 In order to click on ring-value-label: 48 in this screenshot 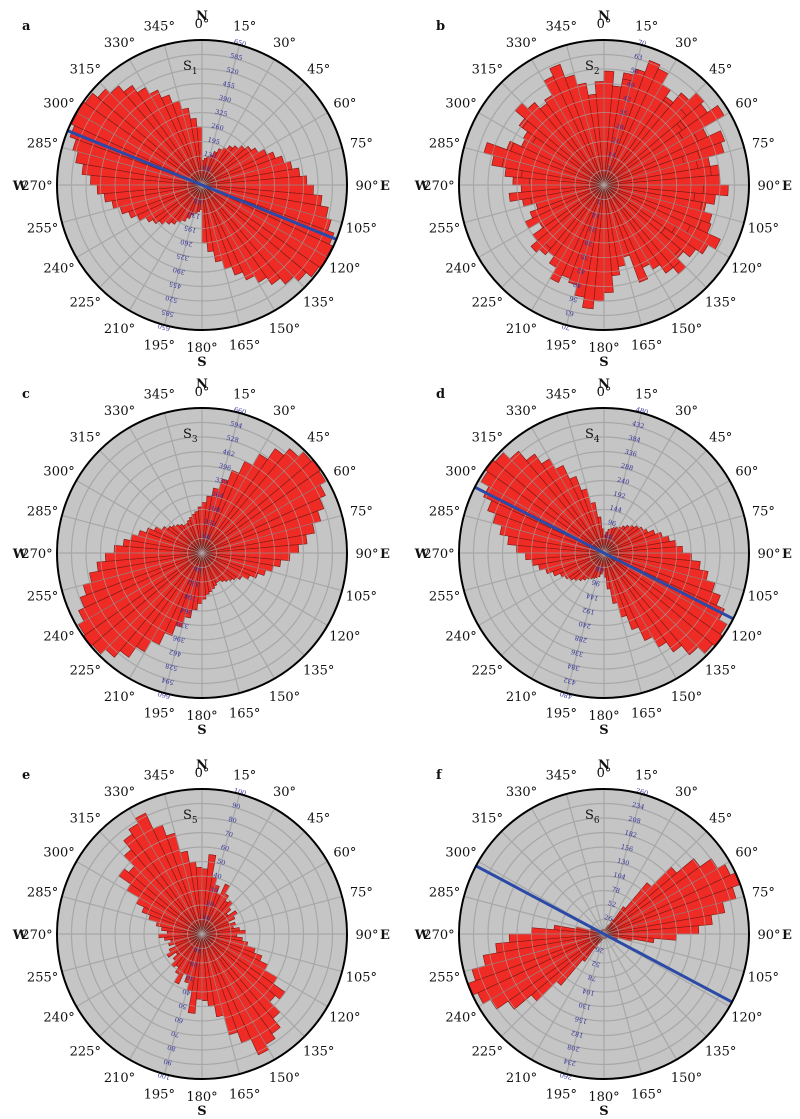, I will do `click(608, 537)`.